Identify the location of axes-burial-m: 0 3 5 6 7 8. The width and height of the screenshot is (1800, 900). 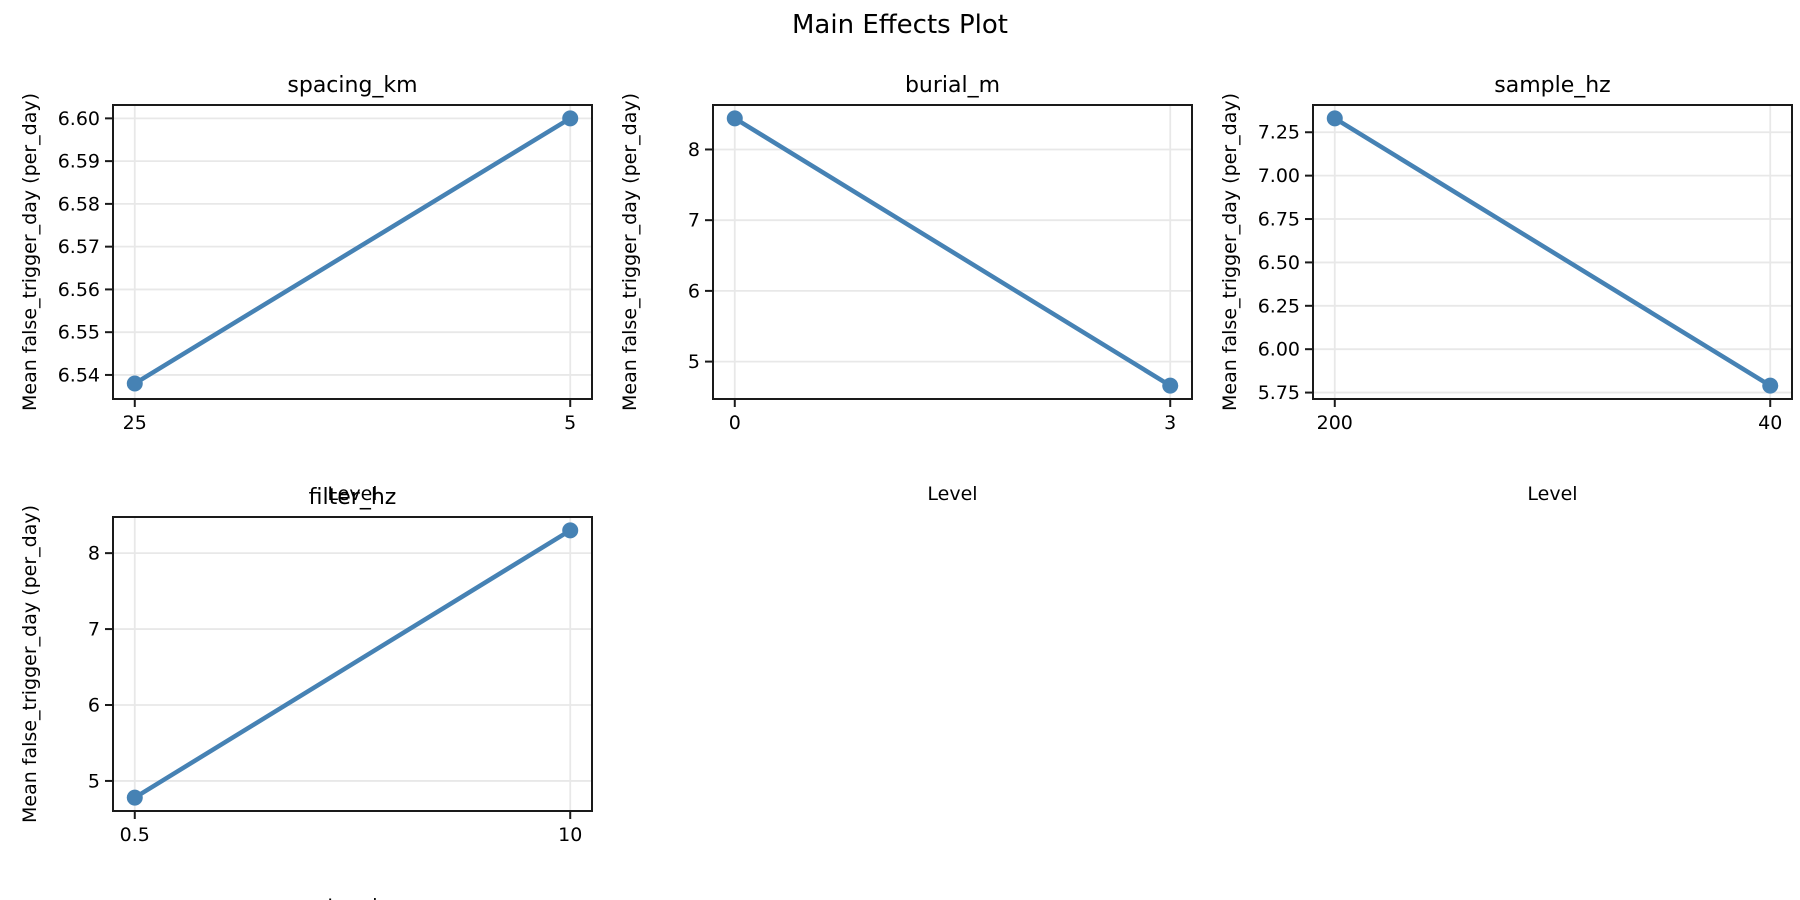
(940, 269).